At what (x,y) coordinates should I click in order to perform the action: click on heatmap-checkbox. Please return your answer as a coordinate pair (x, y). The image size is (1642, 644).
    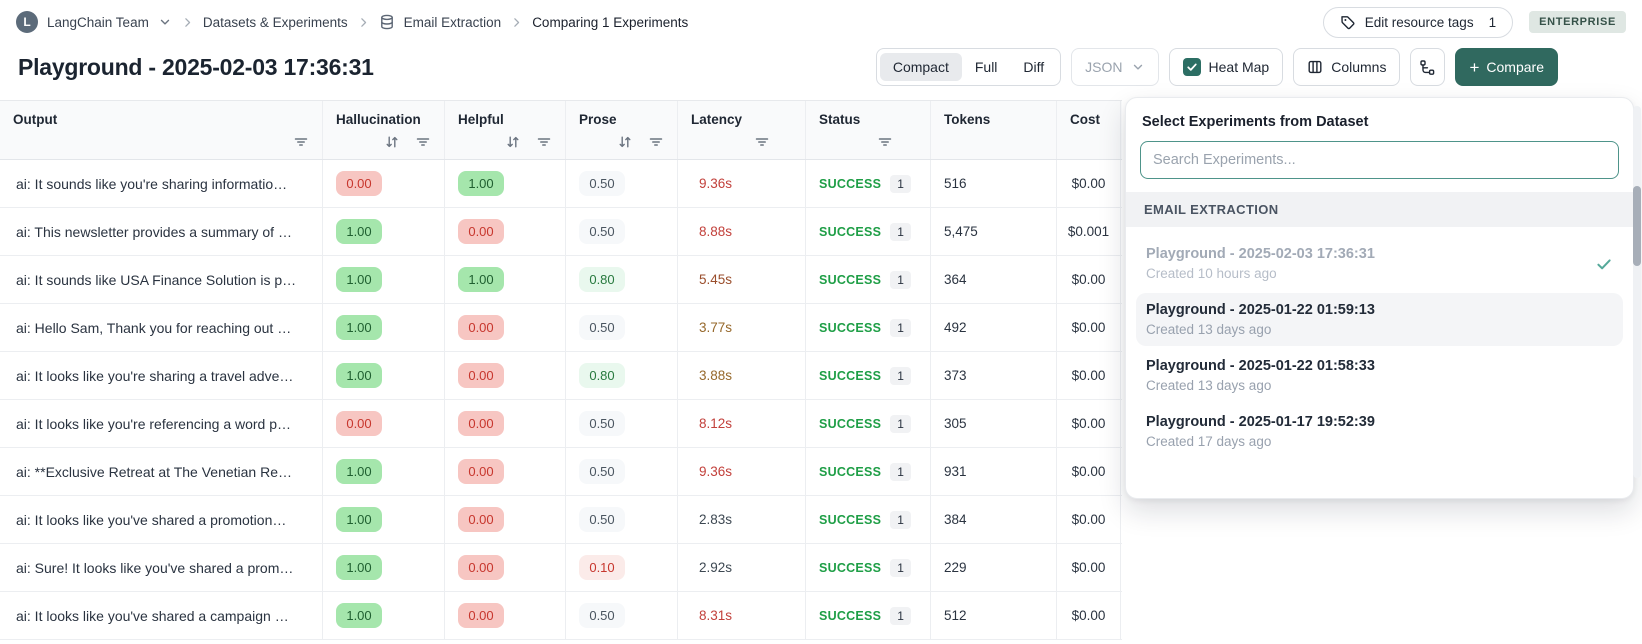
    Looking at the image, I should click on (1191, 67).